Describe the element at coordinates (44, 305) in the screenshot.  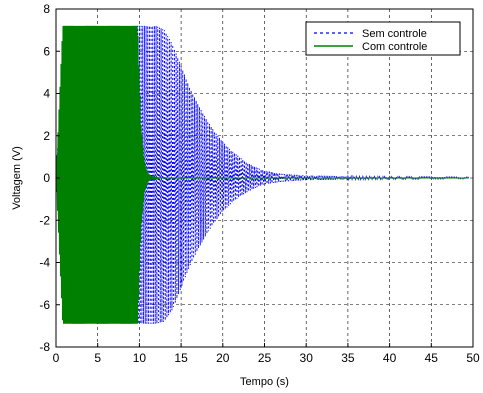
I see `y-tick-label: -6` at that location.